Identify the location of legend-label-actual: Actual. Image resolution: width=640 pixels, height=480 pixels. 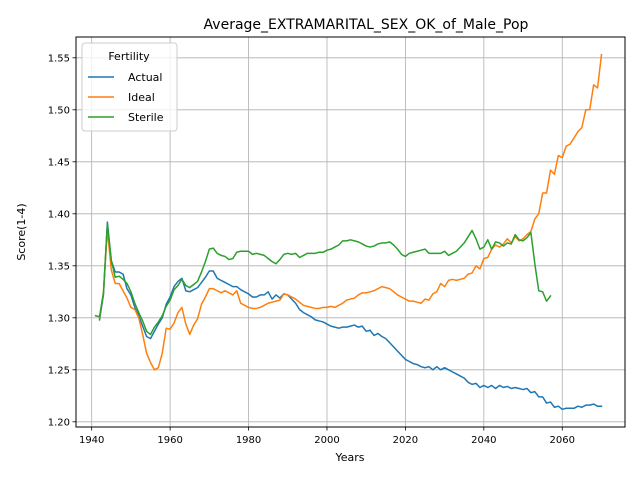
(145, 77).